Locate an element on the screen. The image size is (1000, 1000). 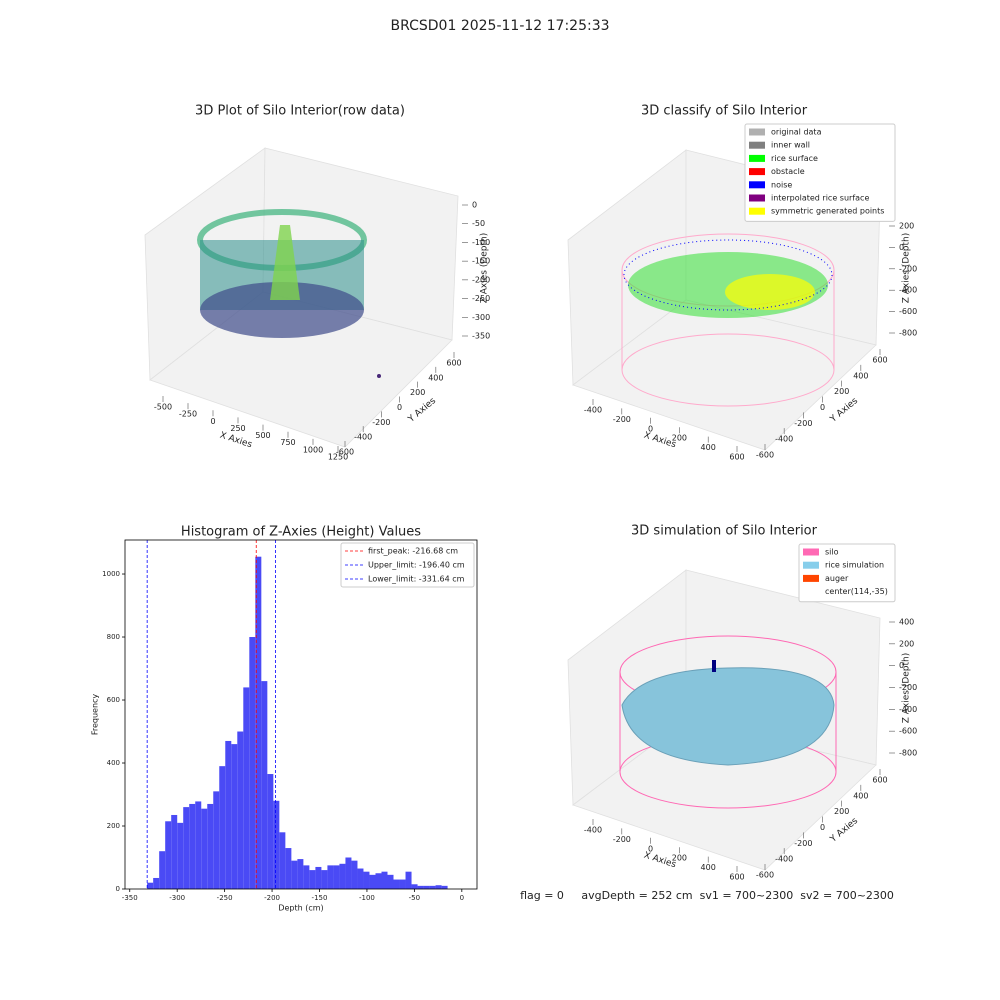
legend-label: symmetric generated points is located at coordinates (827, 211).